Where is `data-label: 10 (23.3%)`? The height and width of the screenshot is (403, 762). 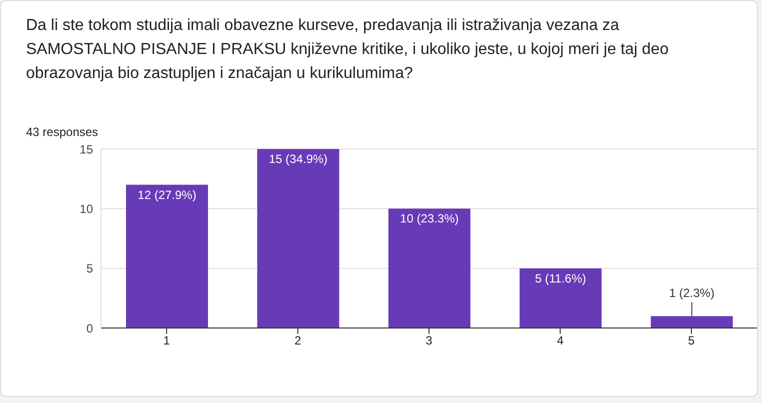
data-label: 10 (23.3%) is located at coordinates (429, 219).